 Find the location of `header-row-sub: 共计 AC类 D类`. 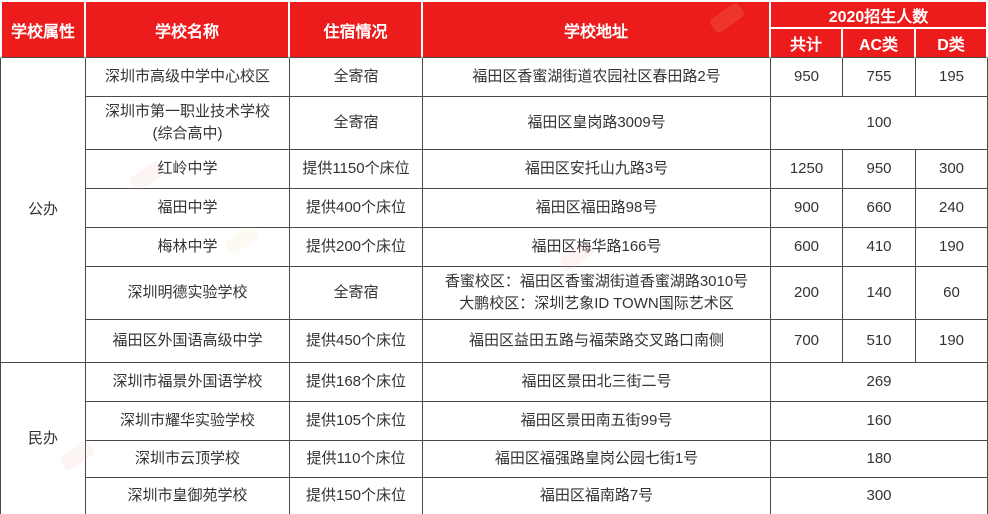

header-row-sub: 共计 AC类 D类 is located at coordinates (494, 43).